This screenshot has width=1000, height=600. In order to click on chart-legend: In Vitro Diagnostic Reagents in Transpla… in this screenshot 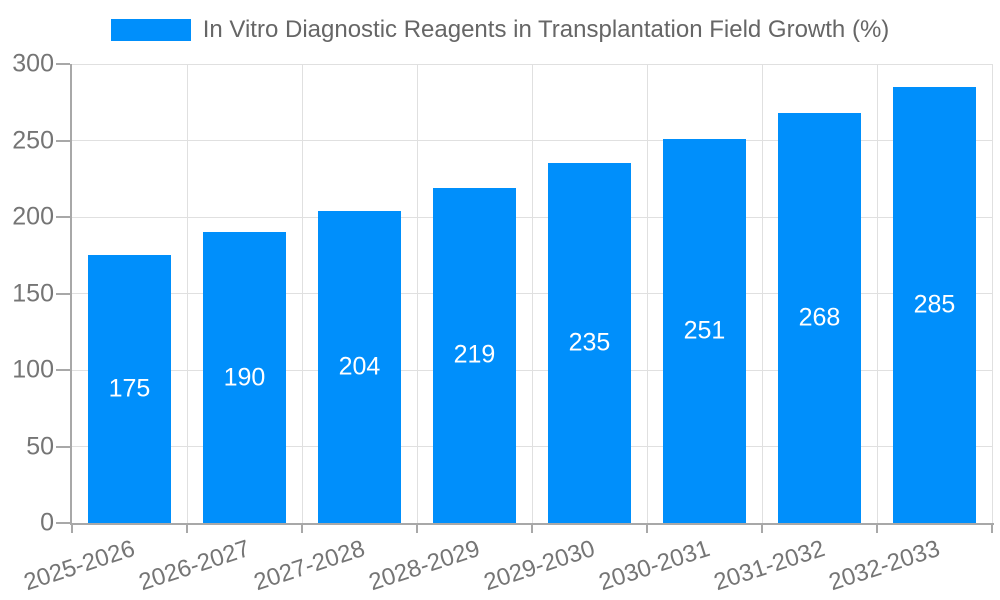, I will do `click(500, 30)`.